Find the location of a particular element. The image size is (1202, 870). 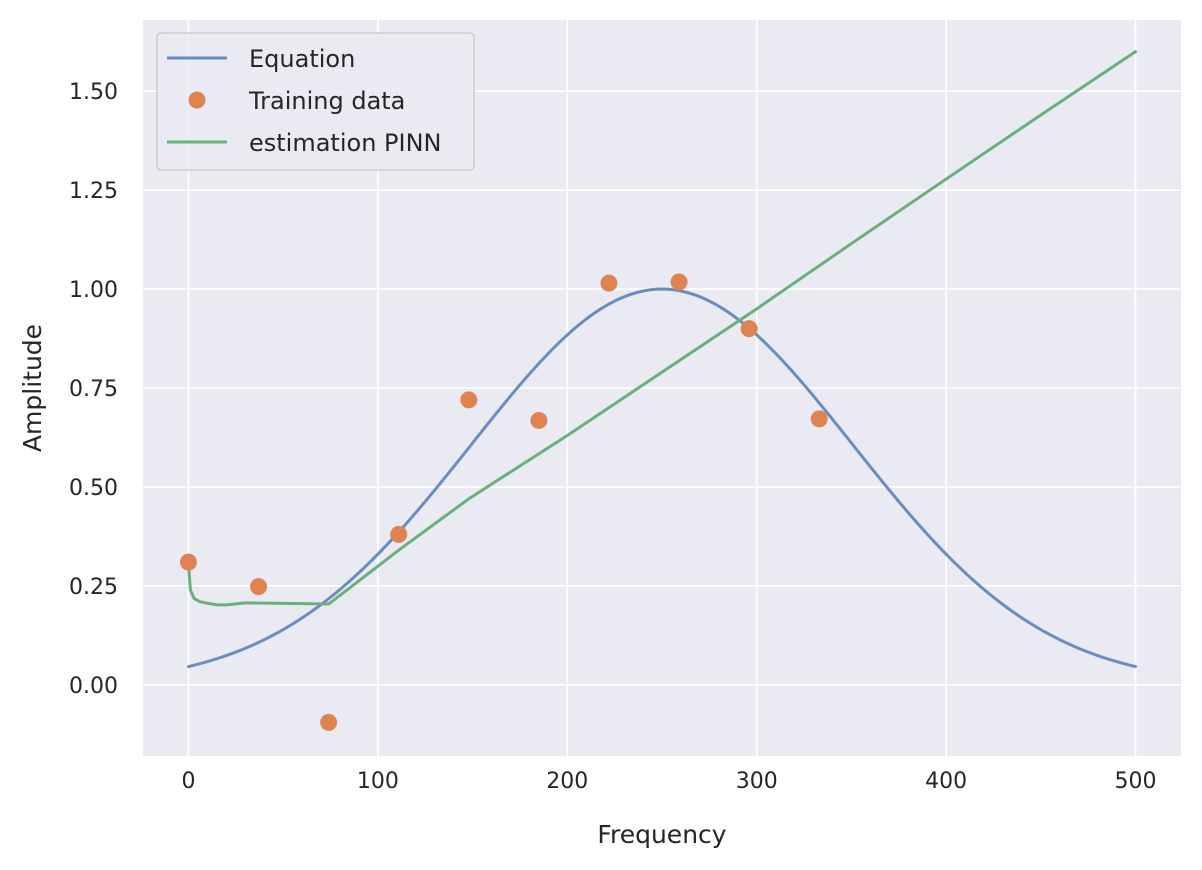

y-tick-label: 0.00 is located at coordinates (93, 686).